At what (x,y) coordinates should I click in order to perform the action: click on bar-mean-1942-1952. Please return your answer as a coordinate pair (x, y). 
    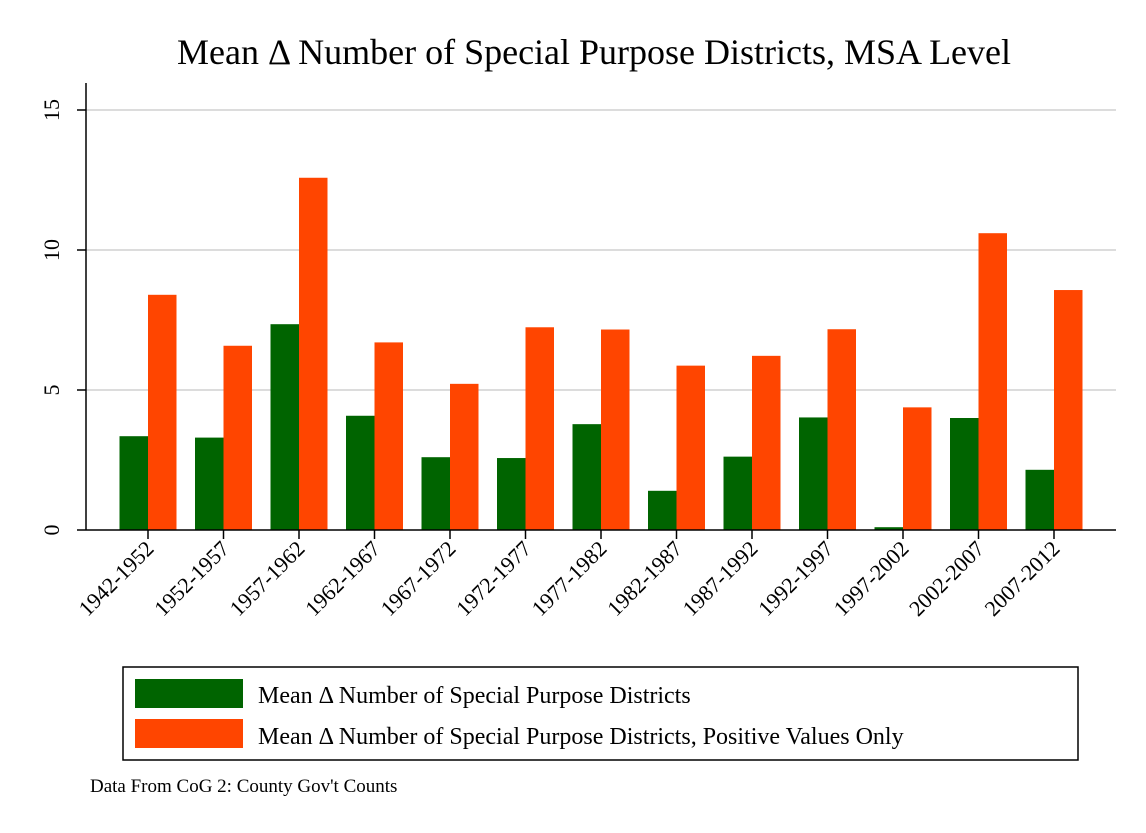
    Looking at the image, I should click on (133, 483).